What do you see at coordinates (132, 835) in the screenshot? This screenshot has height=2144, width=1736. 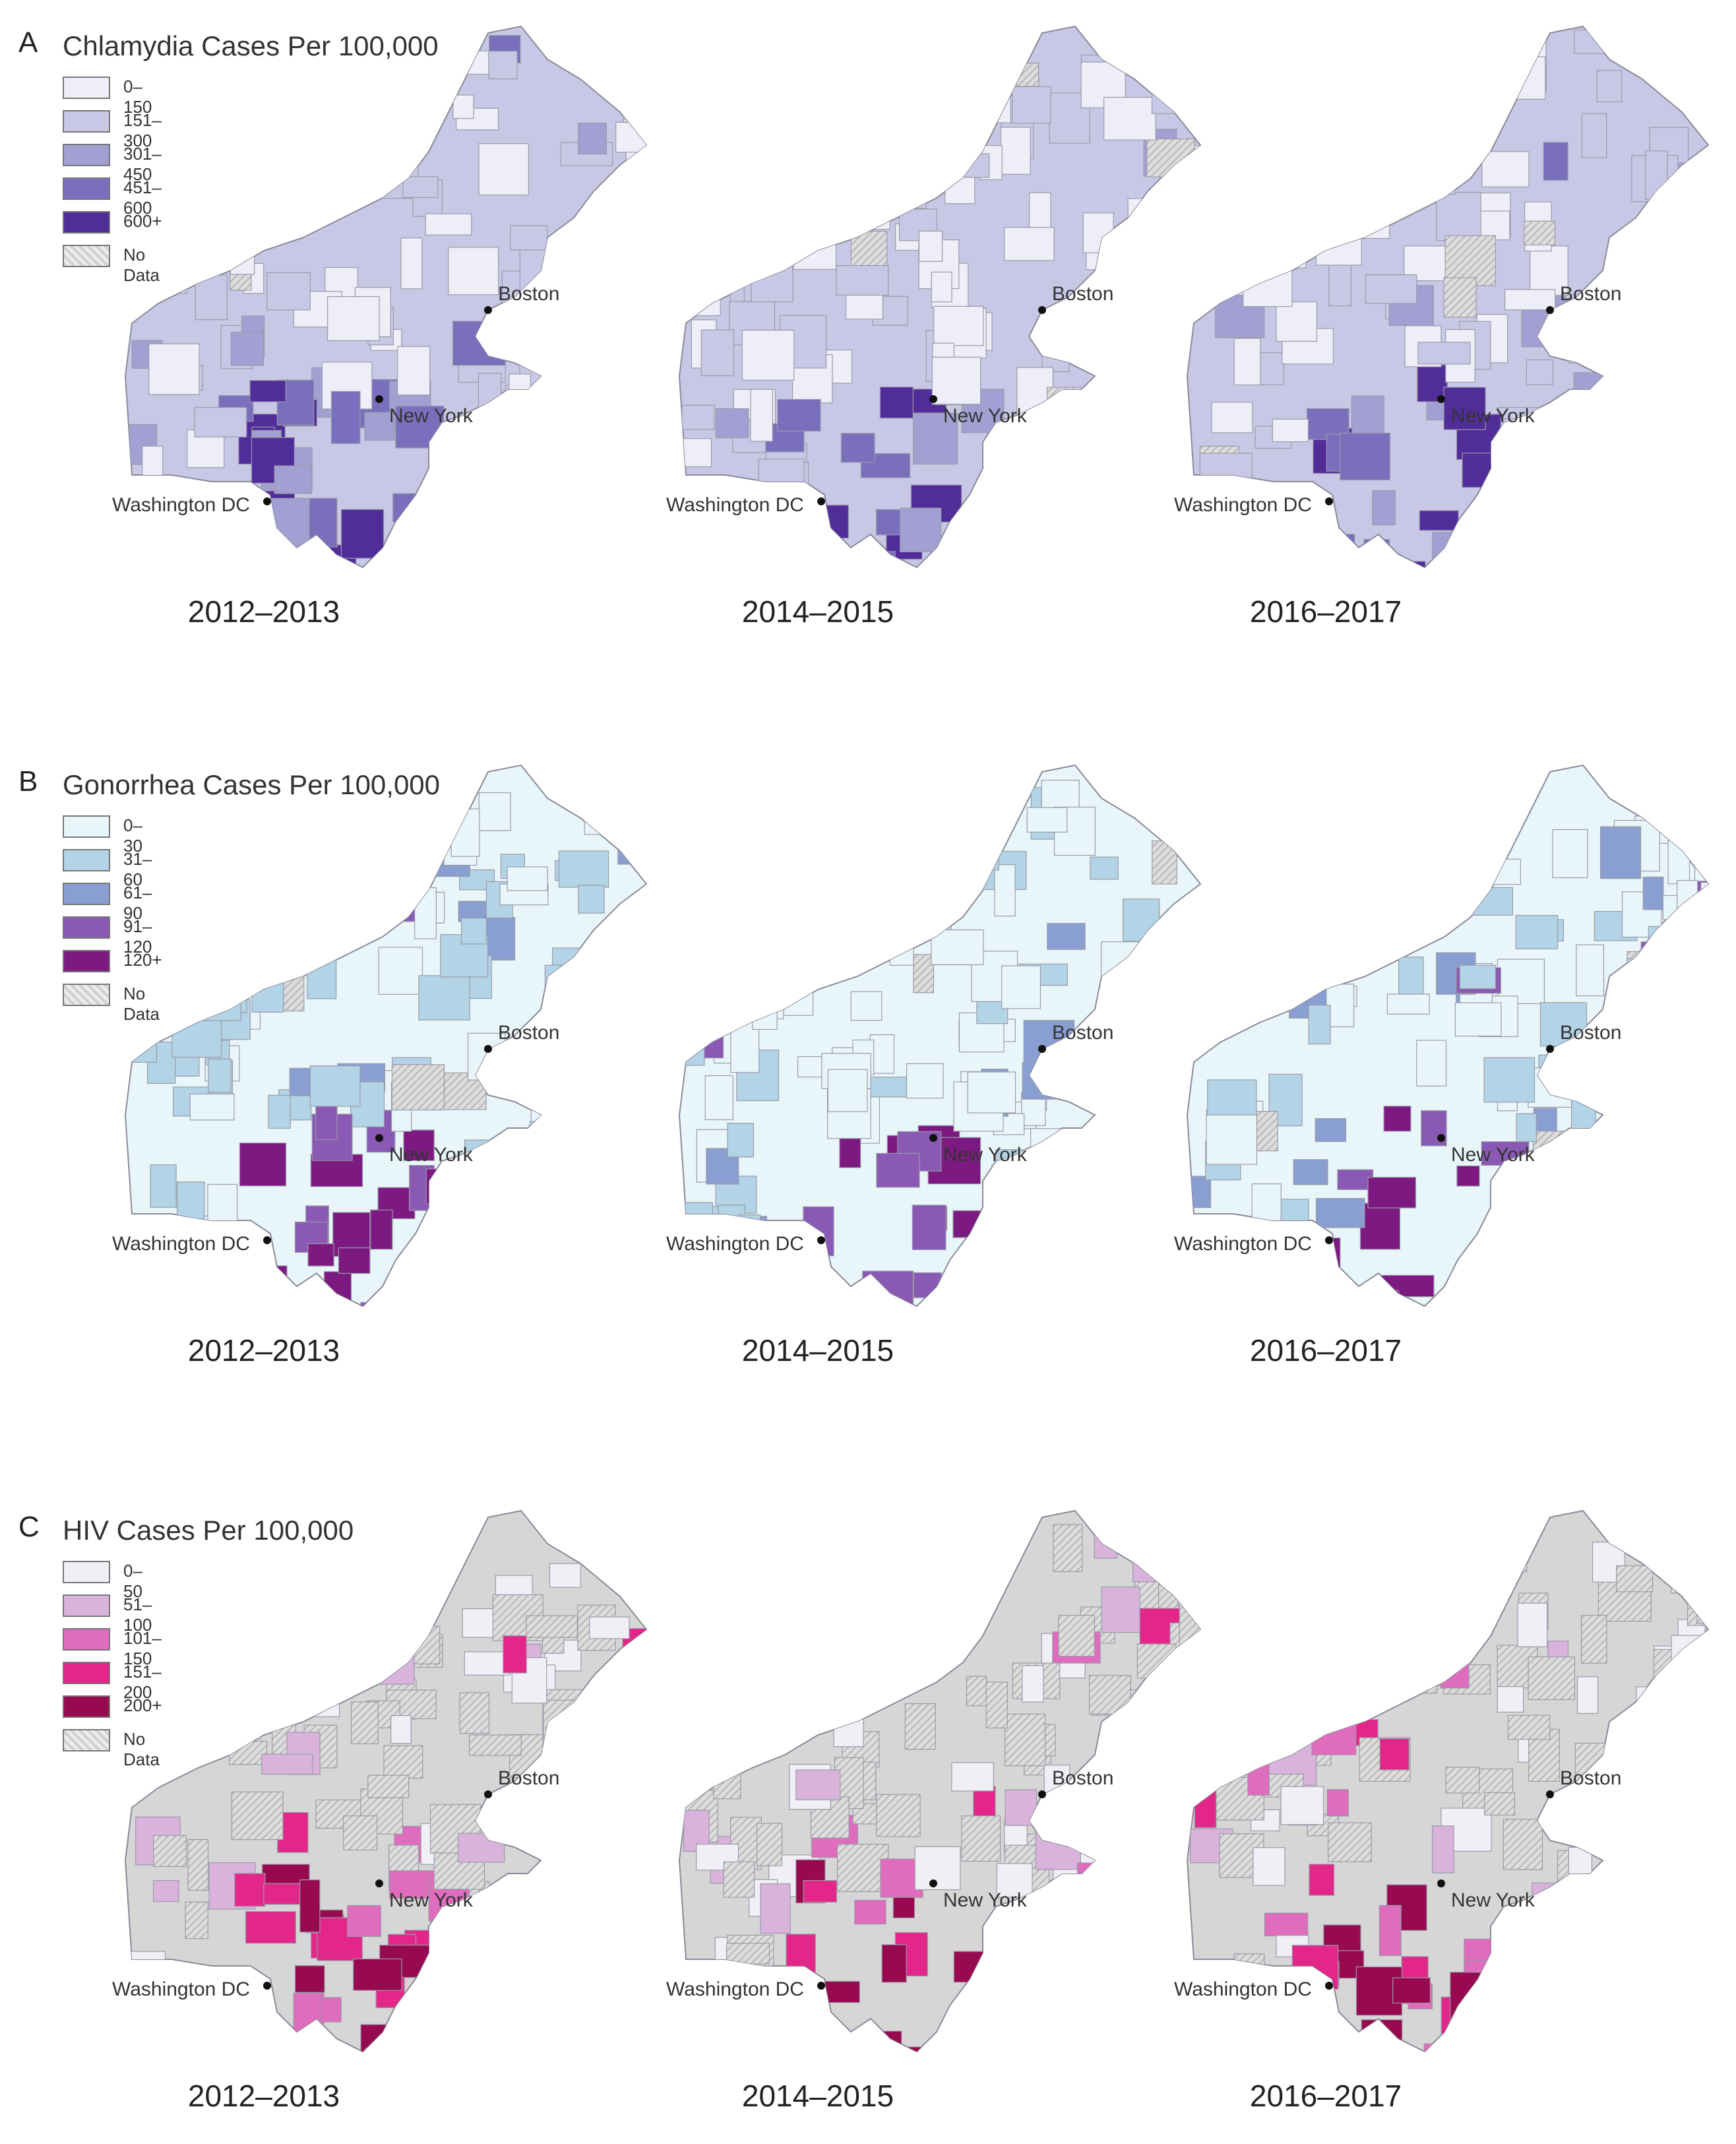 I see `legend-label: 0–30` at bounding box center [132, 835].